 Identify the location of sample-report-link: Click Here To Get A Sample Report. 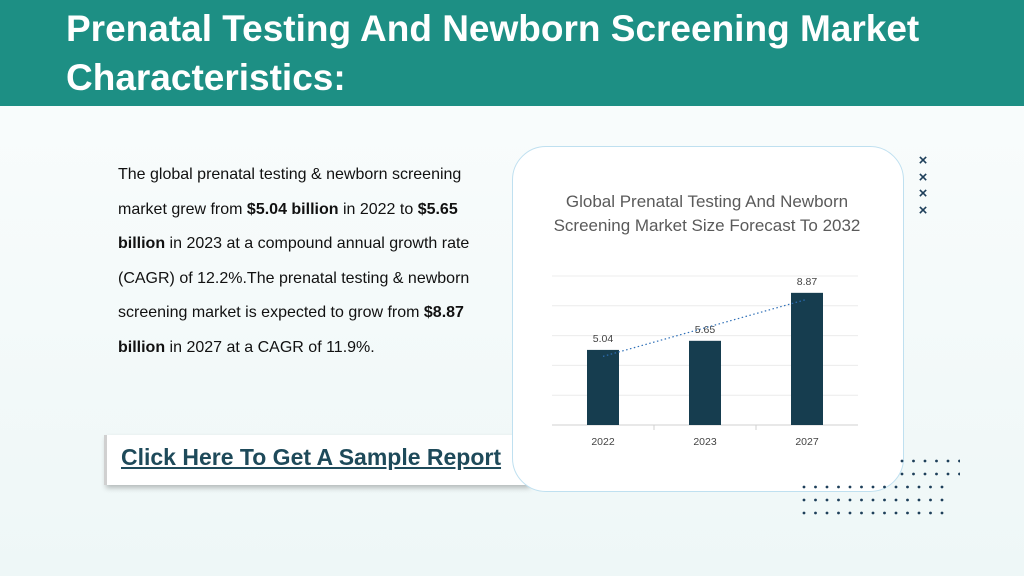
(311, 457).